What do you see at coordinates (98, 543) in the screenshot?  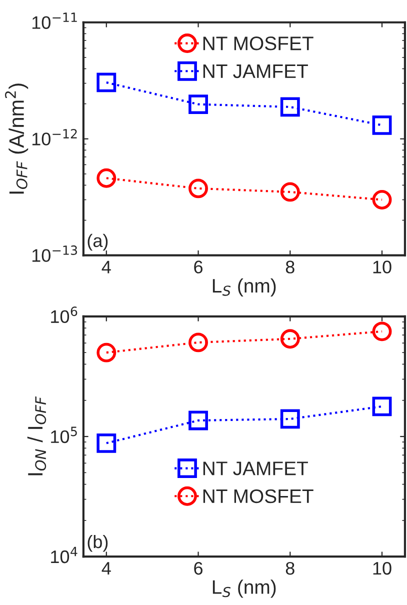 I see `annotation: (b)` at bounding box center [98, 543].